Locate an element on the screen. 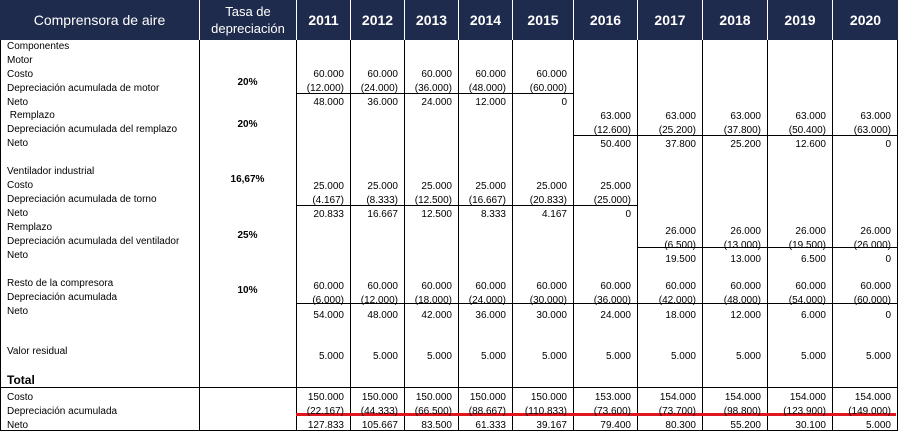 This screenshot has height=431, width=898. row-label: Depreciación acumulada del remplazo is located at coordinates (92, 129).